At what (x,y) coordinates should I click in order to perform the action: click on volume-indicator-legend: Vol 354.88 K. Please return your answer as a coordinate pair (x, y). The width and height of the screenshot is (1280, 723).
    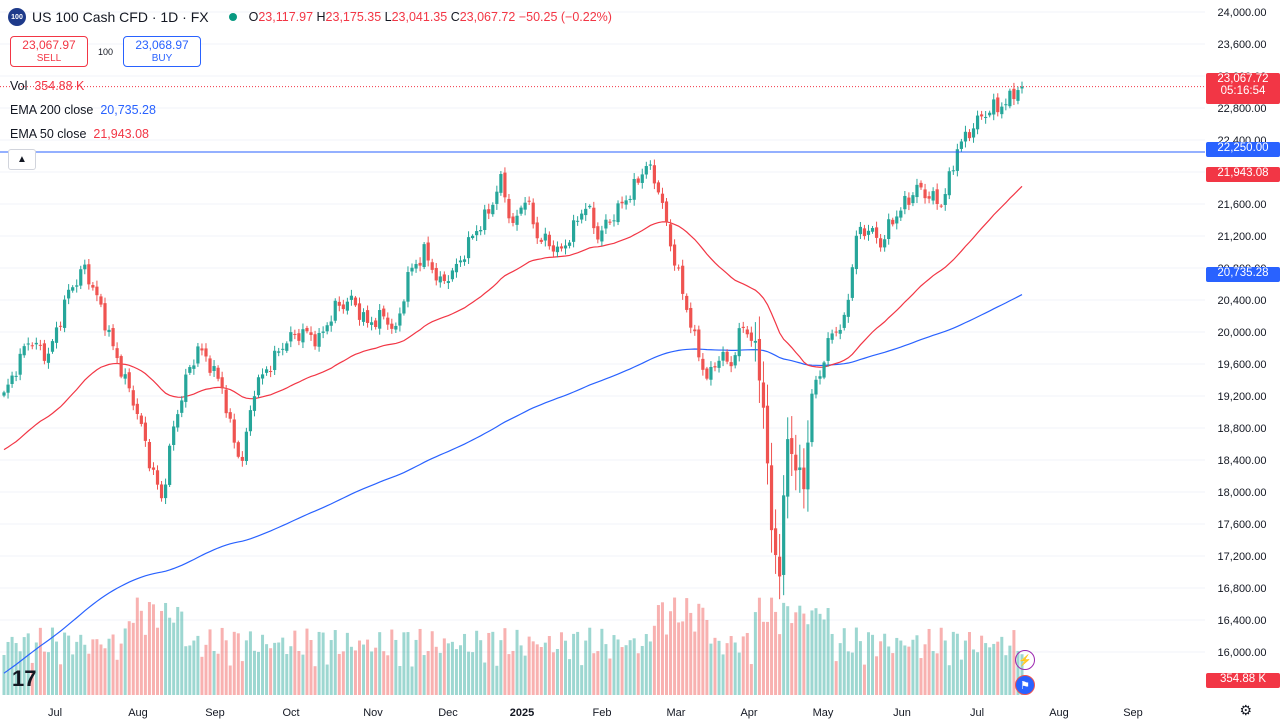
    Looking at the image, I should click on (47, 86).